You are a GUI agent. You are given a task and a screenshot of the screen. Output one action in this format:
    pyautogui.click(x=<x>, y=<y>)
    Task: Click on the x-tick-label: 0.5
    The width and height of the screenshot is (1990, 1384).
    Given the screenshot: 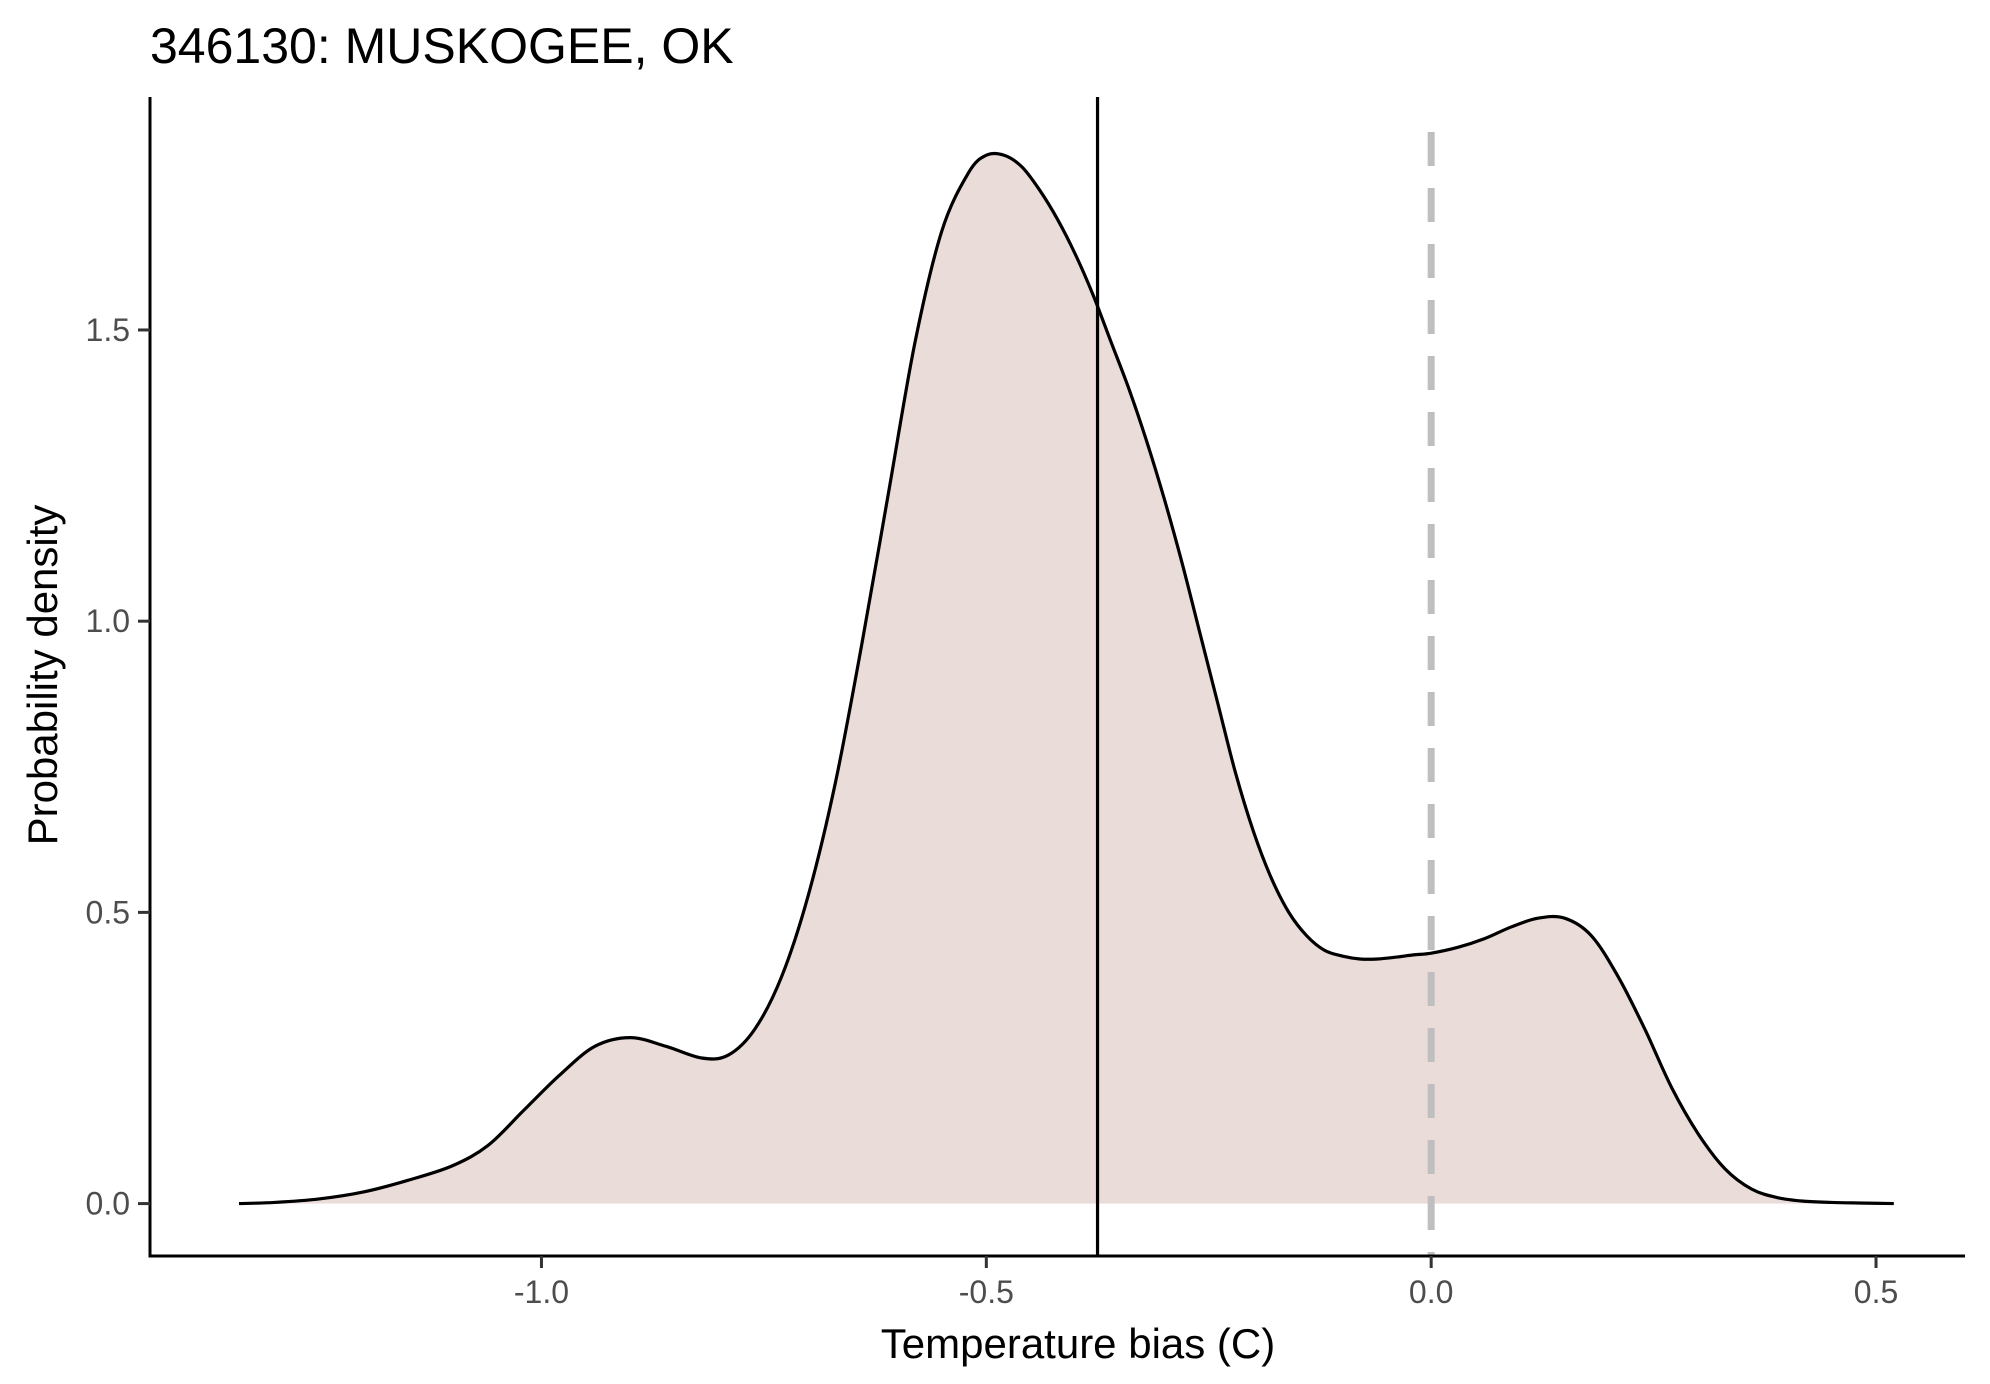 What is the action you would take?
    pyautogui.click(x=1876, y=1292)
    